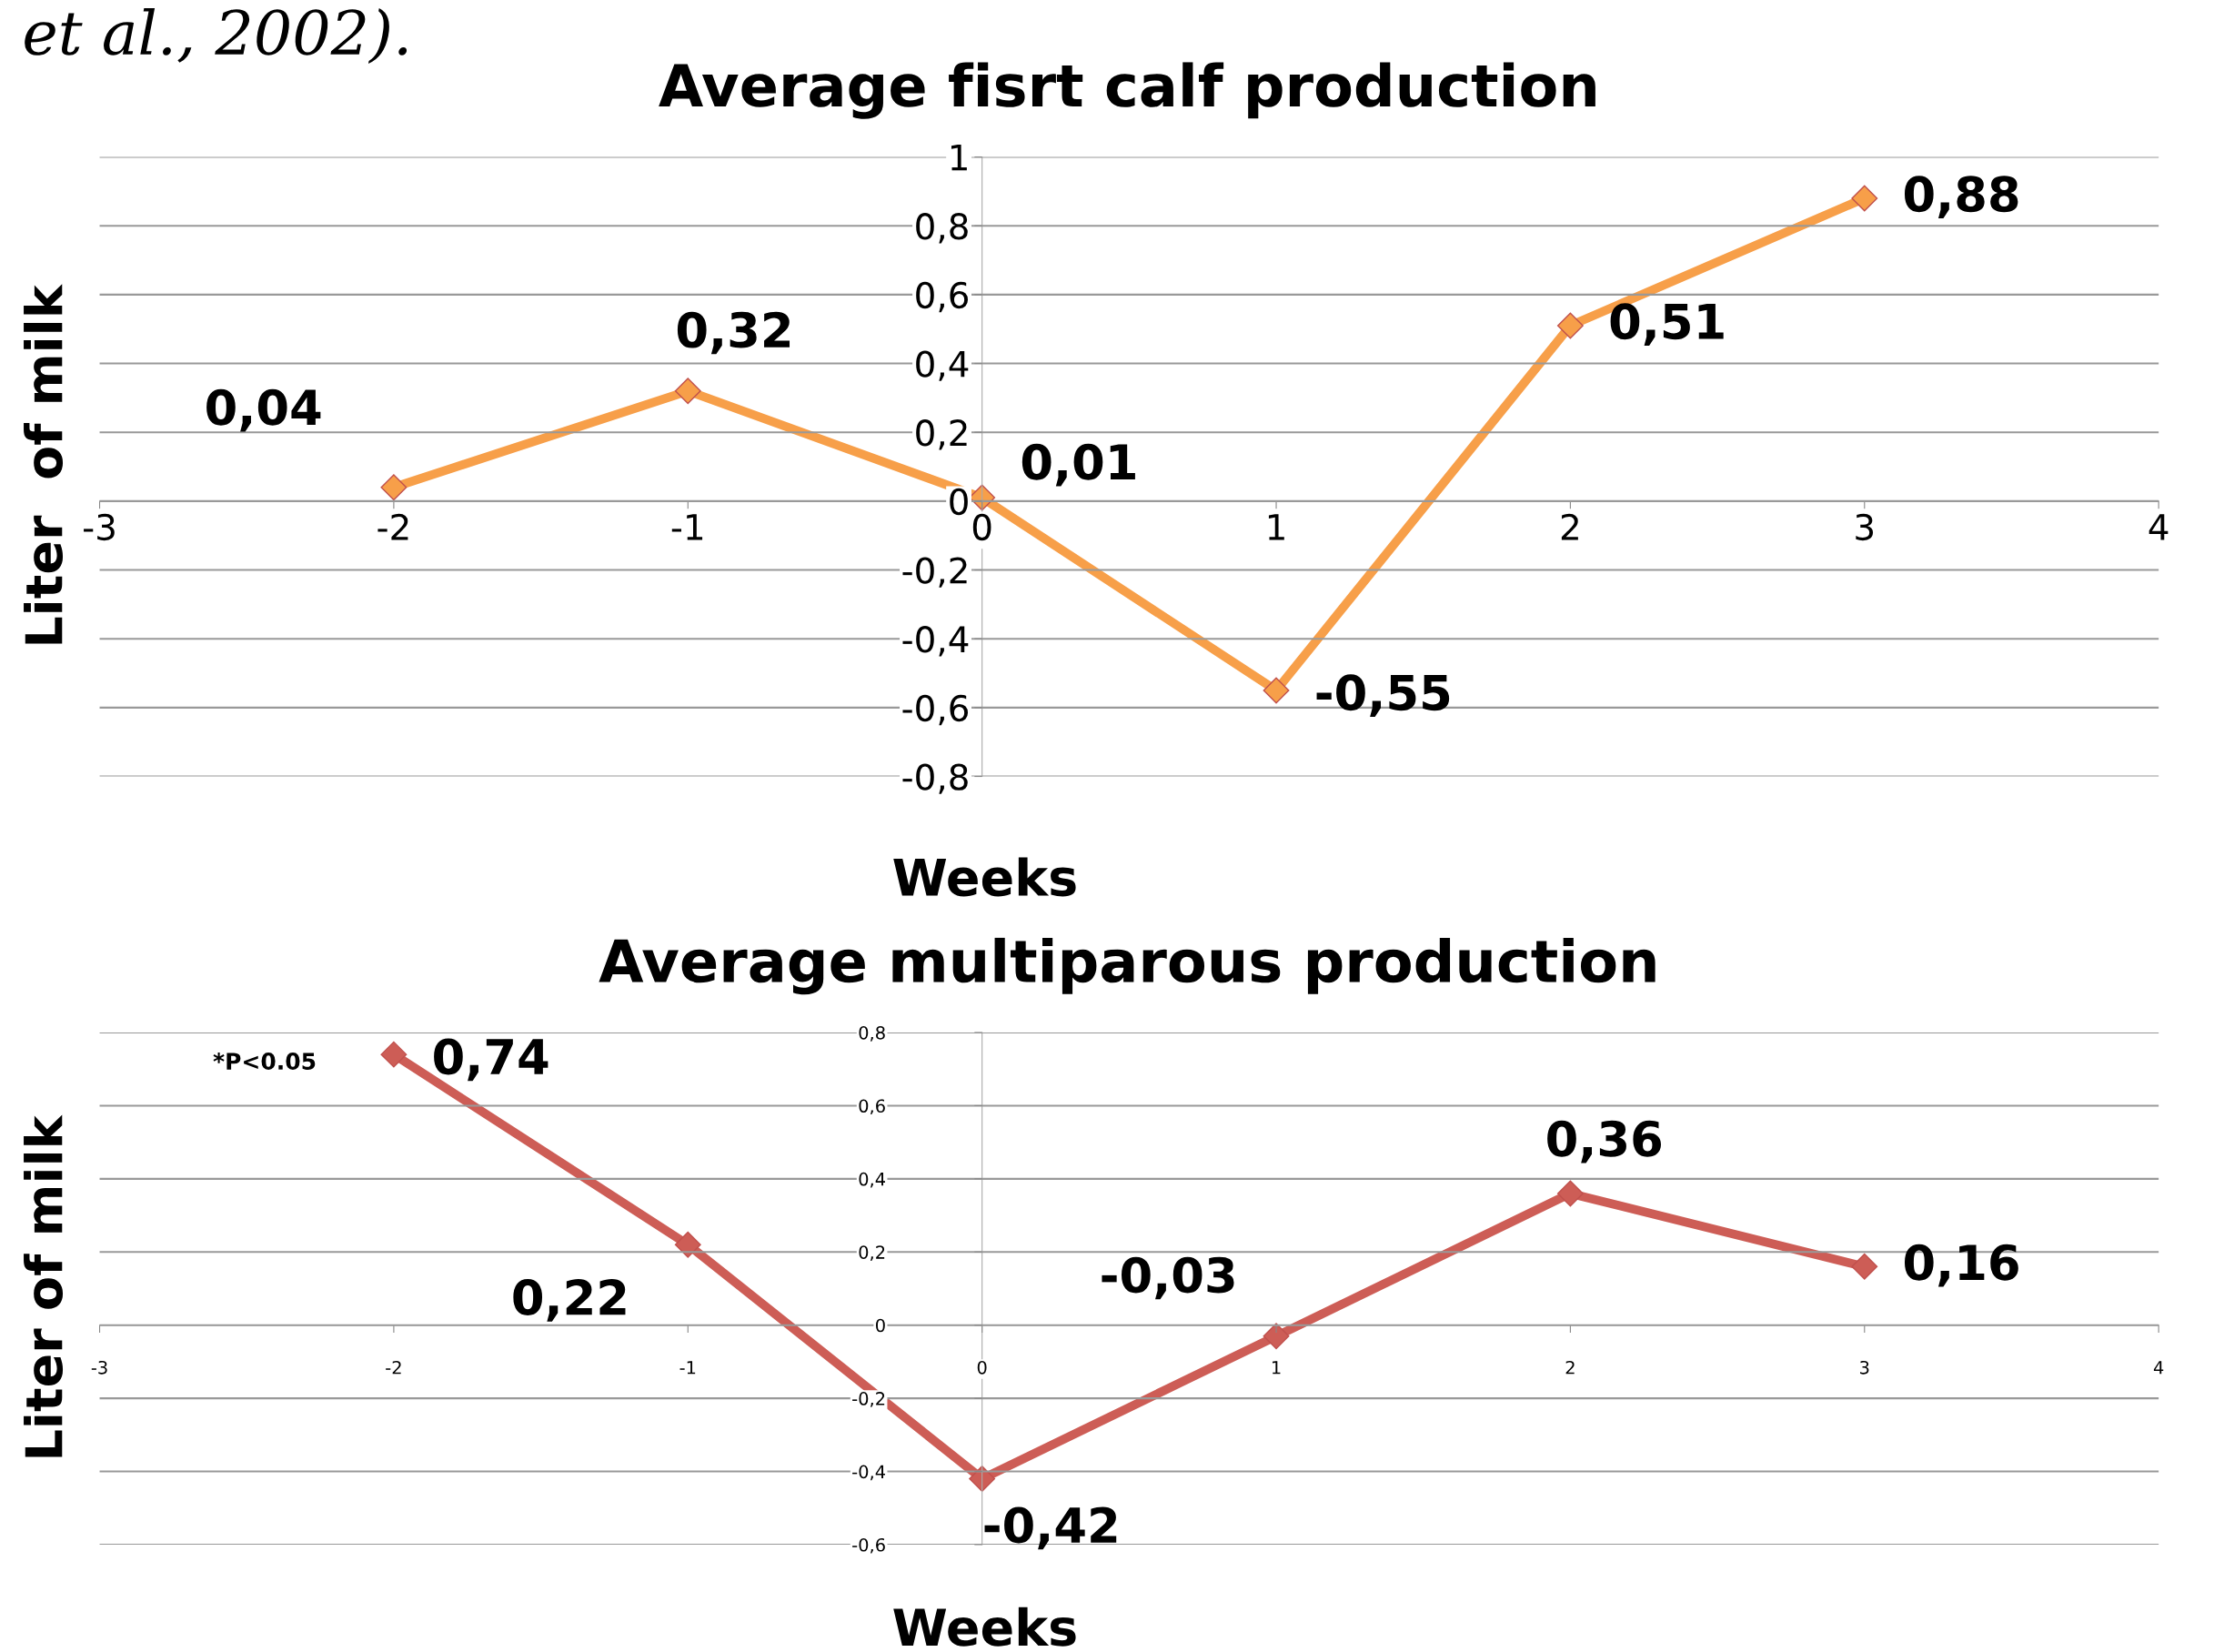  Describe the element at coordinates (1961, 1265) in the screenshot. I see `data-label: 0,16` at that location.